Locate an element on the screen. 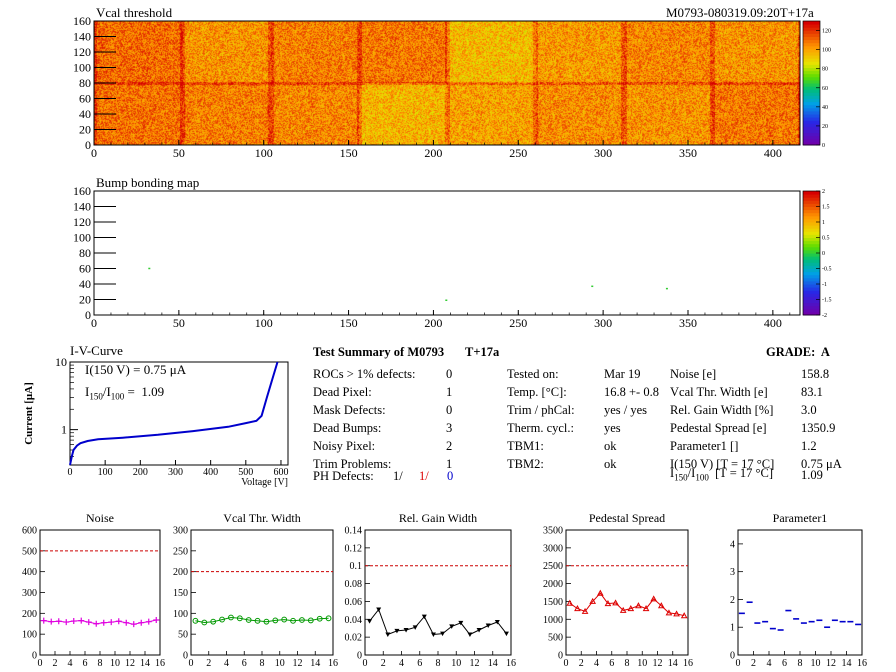 The height and width of the screenshot is (672, 896). roc-plot-x-tick-label: 10 is located at coordinates (642, 663).